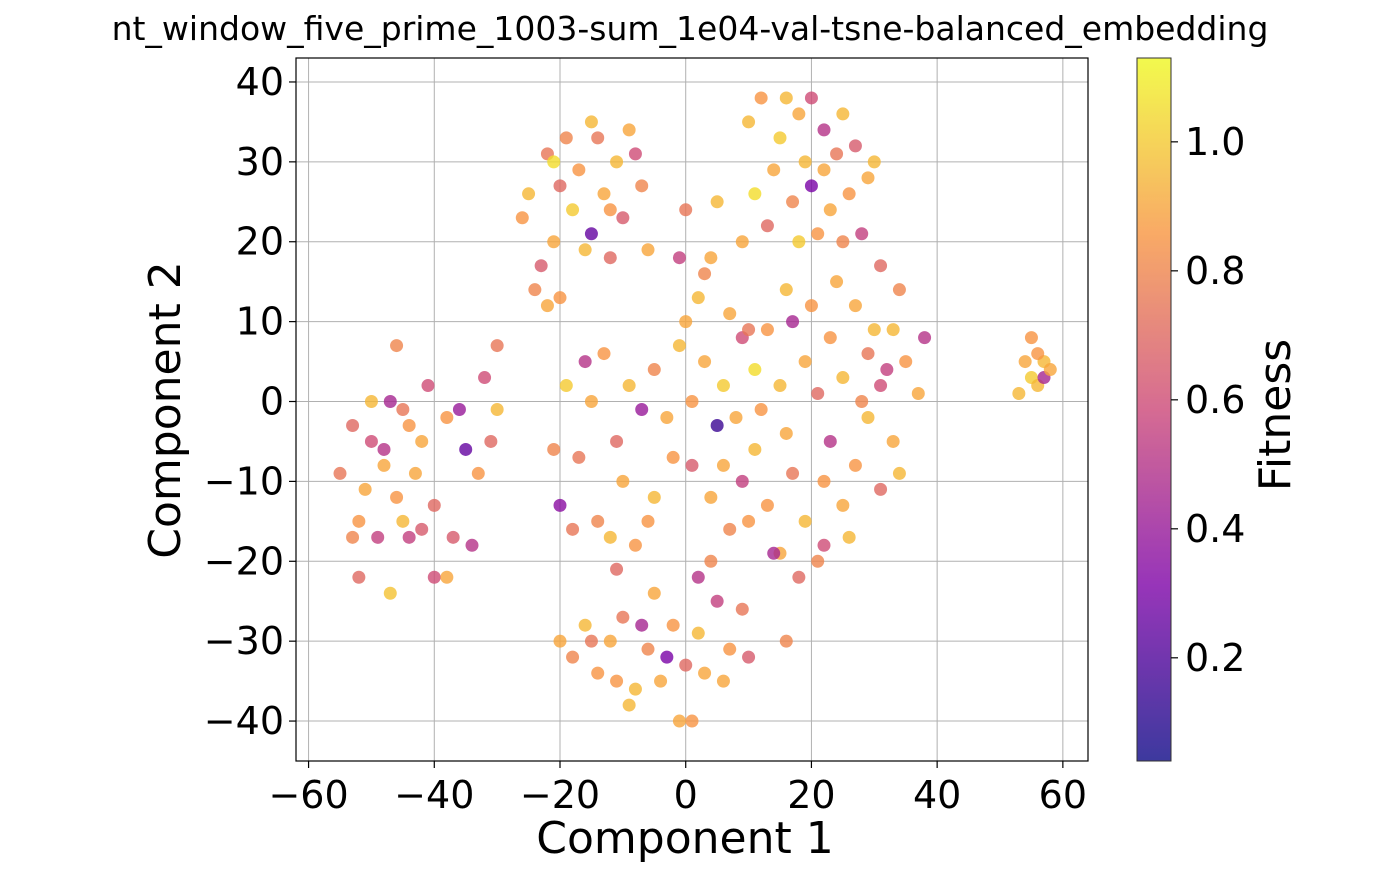 The width and height of the screenshot is (1382, 872). I want to click on x-tick-label: −20, so click(560, 795).